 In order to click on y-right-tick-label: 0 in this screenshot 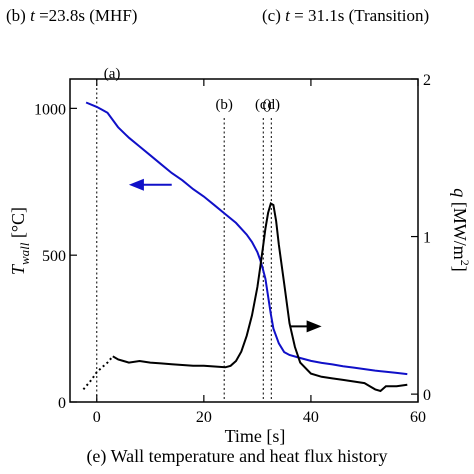, I will do `click(427, 395)`.